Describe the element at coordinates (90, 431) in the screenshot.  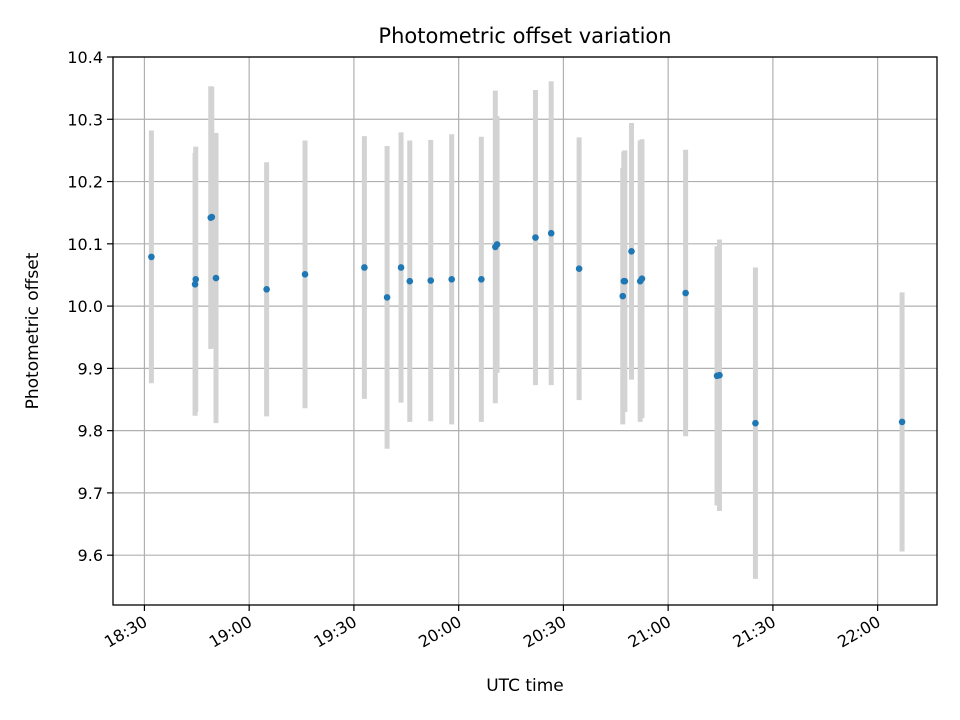
I see `y-tick-label: 9.8` at that location.